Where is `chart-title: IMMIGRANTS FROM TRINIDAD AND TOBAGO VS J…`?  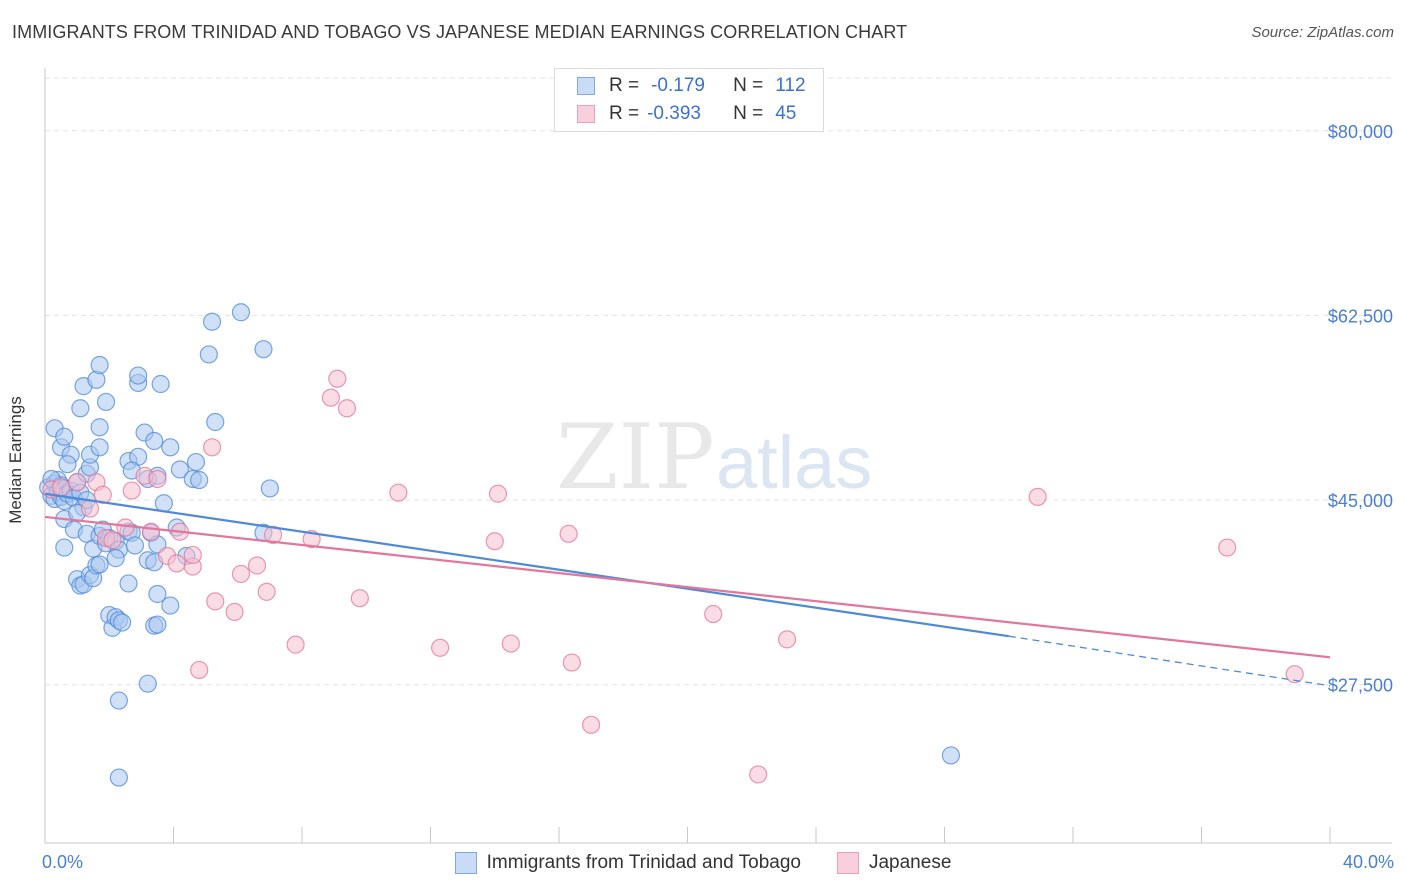 chart-title: IMMIGRANTS FROM TRINIDAD AND TOBAGO VS J… is located at coordinates (460, 32).